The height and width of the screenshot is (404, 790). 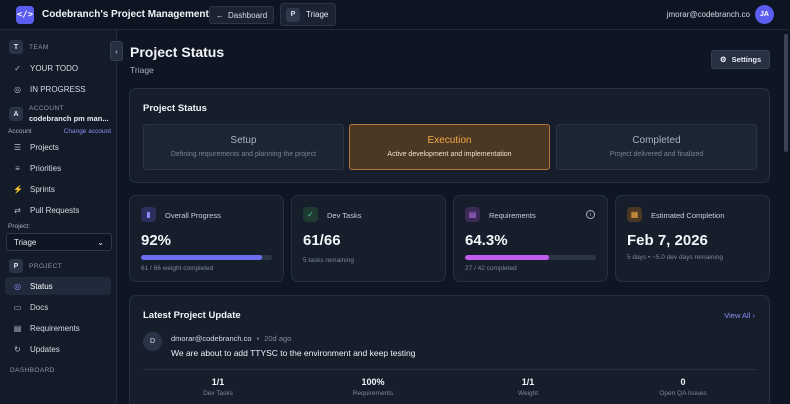 What do you see at coordinates (491, 268) in the screenshot?
I see `stat-note: 27 / 42 completed` at bounding box center [491, 268].